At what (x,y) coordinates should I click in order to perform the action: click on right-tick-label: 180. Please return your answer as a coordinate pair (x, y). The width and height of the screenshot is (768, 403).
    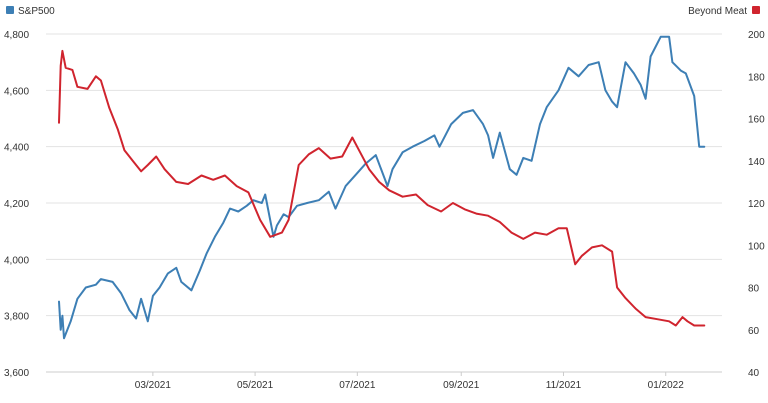
    Looking at the image, I should click on (756, 77).